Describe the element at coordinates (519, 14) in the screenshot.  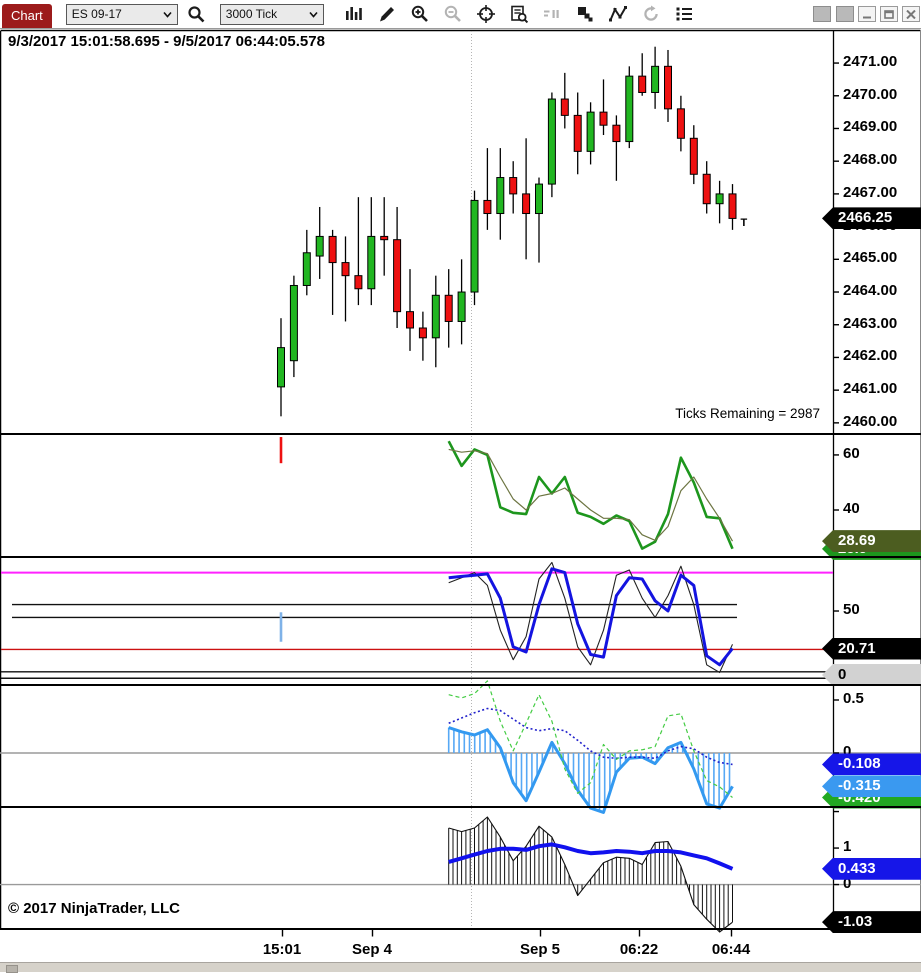
I see `data-box-icon` at that location.